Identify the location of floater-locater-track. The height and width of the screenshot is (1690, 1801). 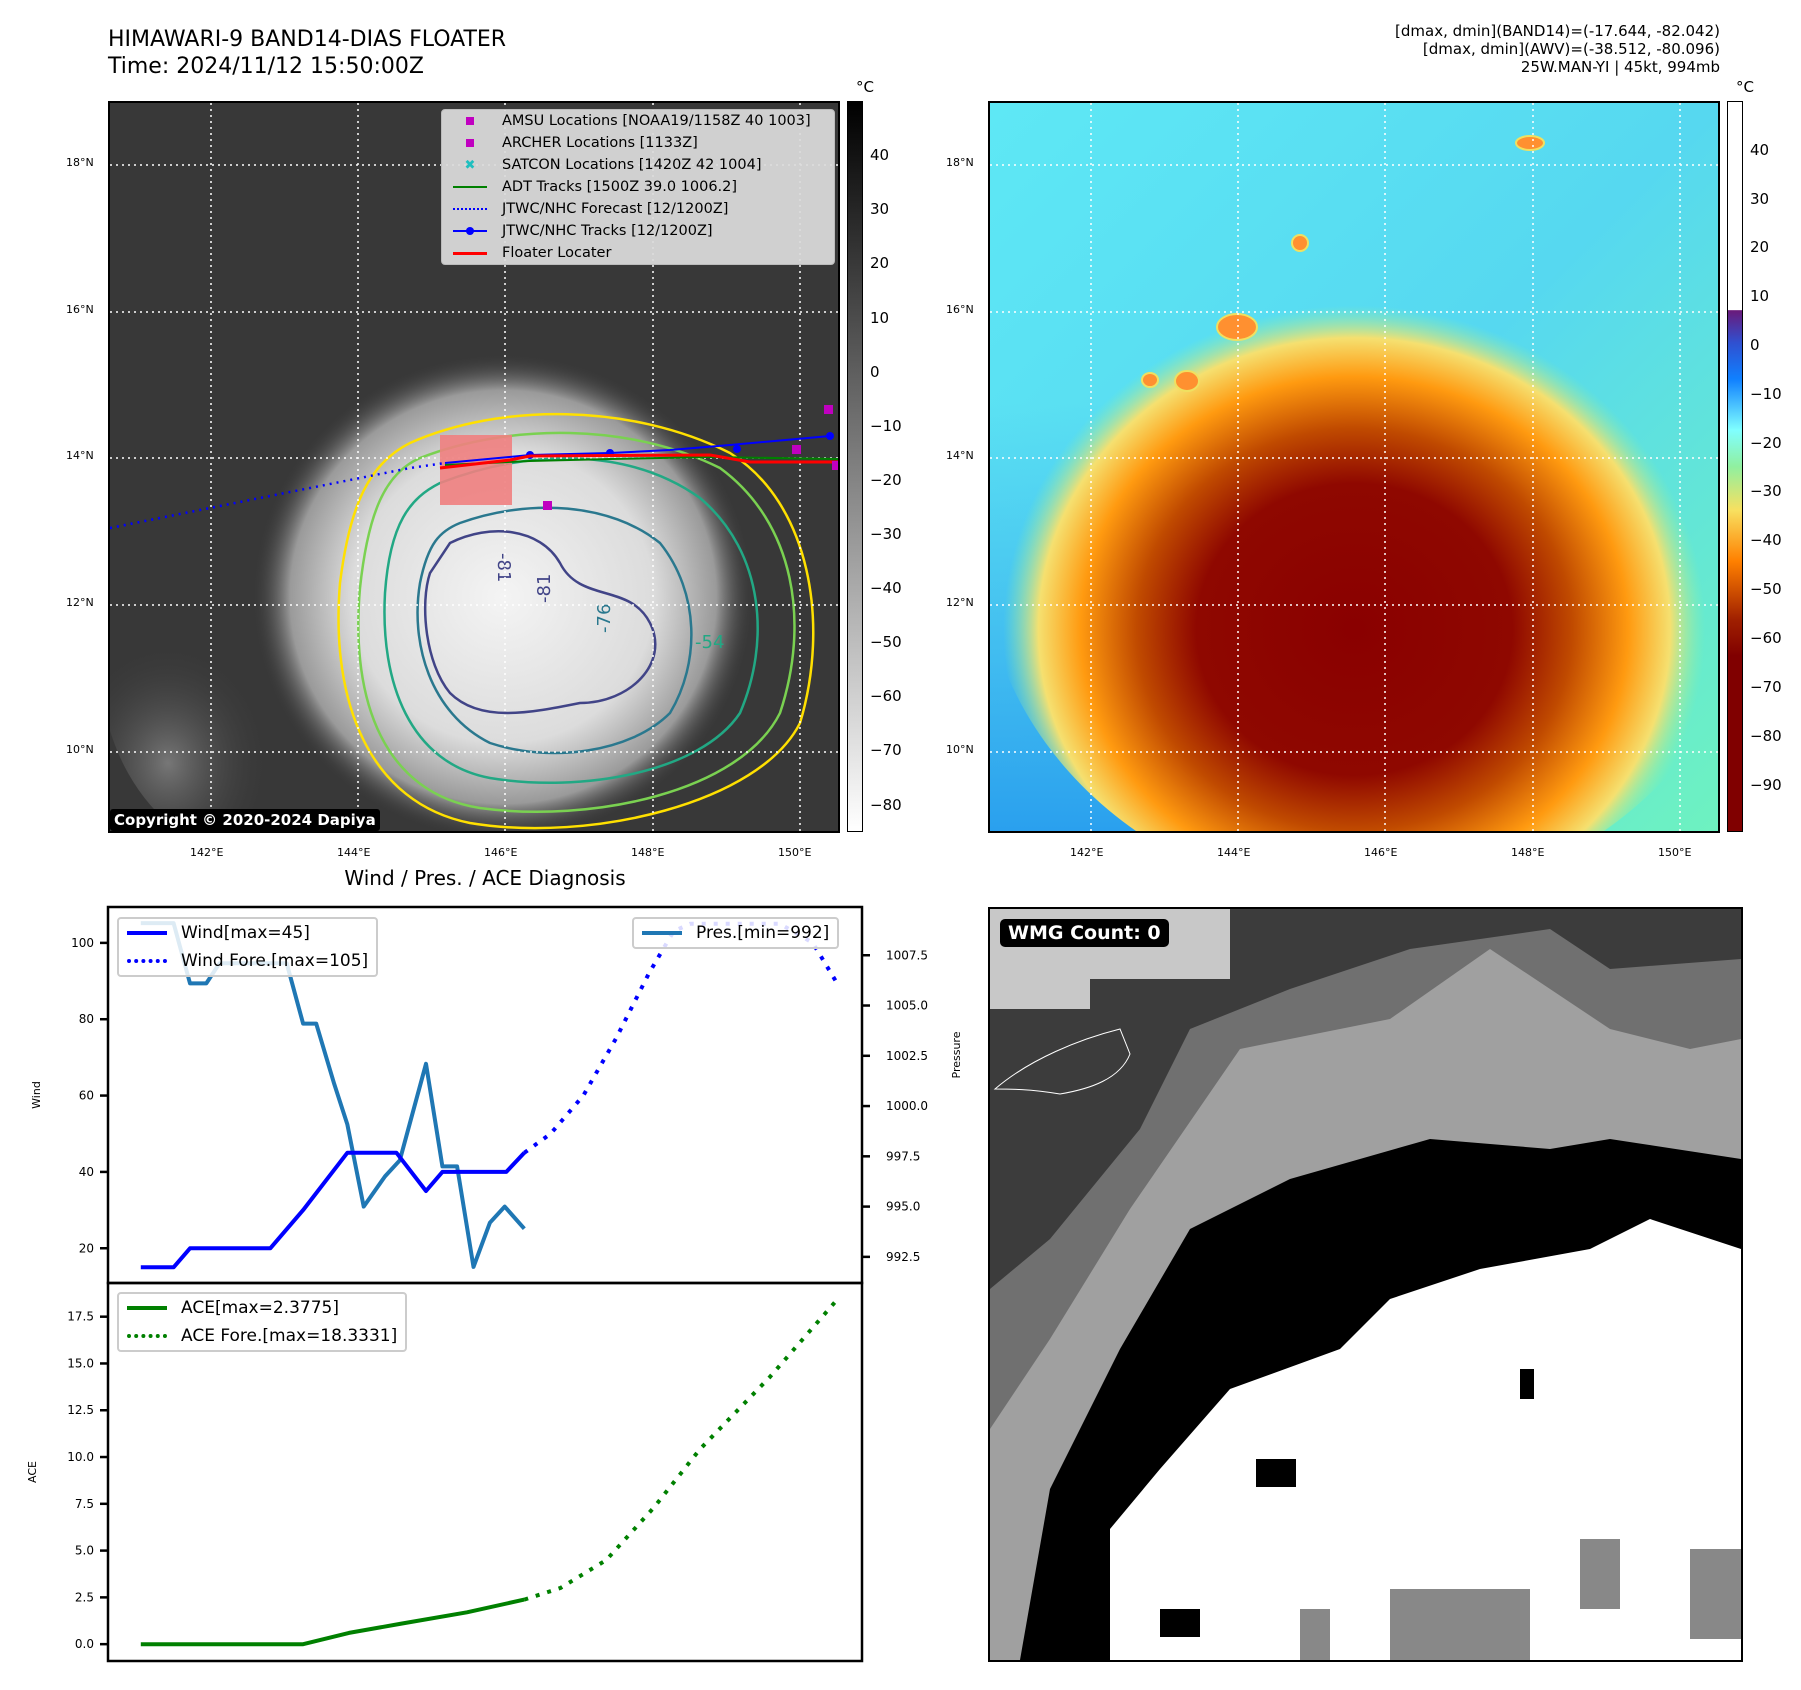
(638, 461).